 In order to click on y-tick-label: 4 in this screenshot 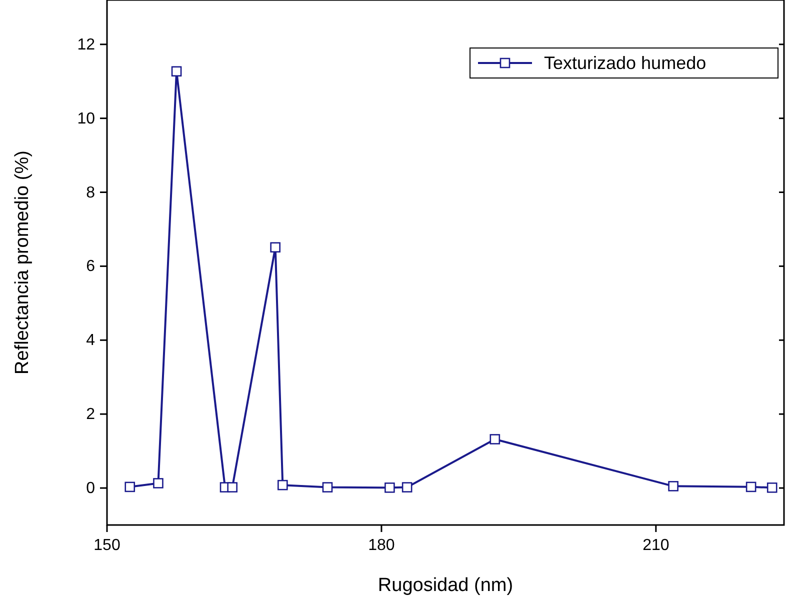, I will do `click(91, 341)`.